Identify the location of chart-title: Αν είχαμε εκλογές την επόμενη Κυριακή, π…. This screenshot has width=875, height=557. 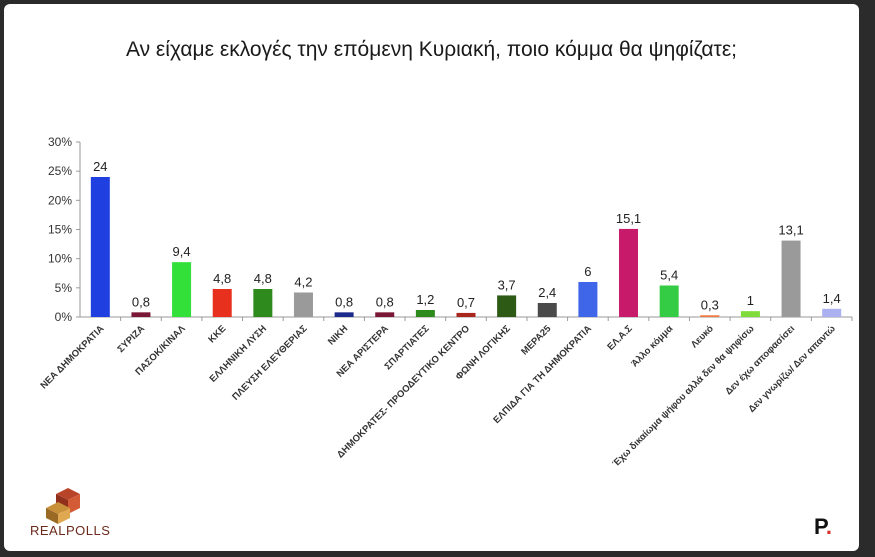
(431, 49).